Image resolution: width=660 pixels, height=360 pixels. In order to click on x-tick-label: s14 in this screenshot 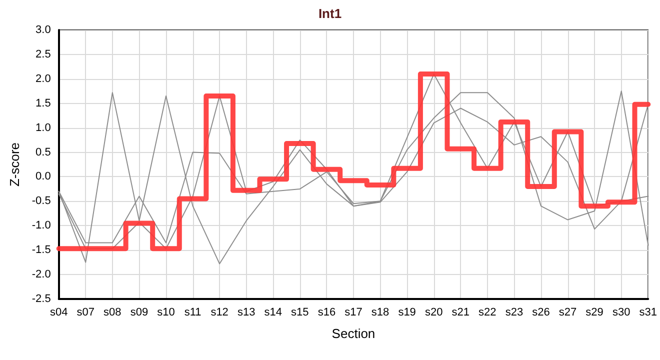, I will do `click(273, 312)`.